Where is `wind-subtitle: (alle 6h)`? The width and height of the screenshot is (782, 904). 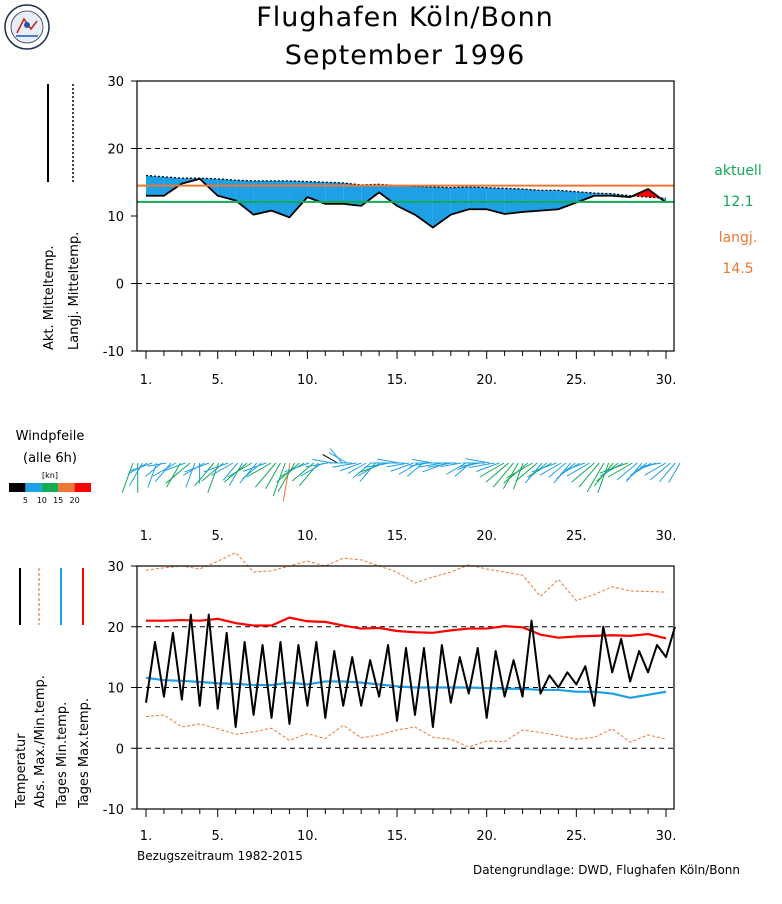
wind-subtitle: (alle 6h) is located at coordinates (50, 458).